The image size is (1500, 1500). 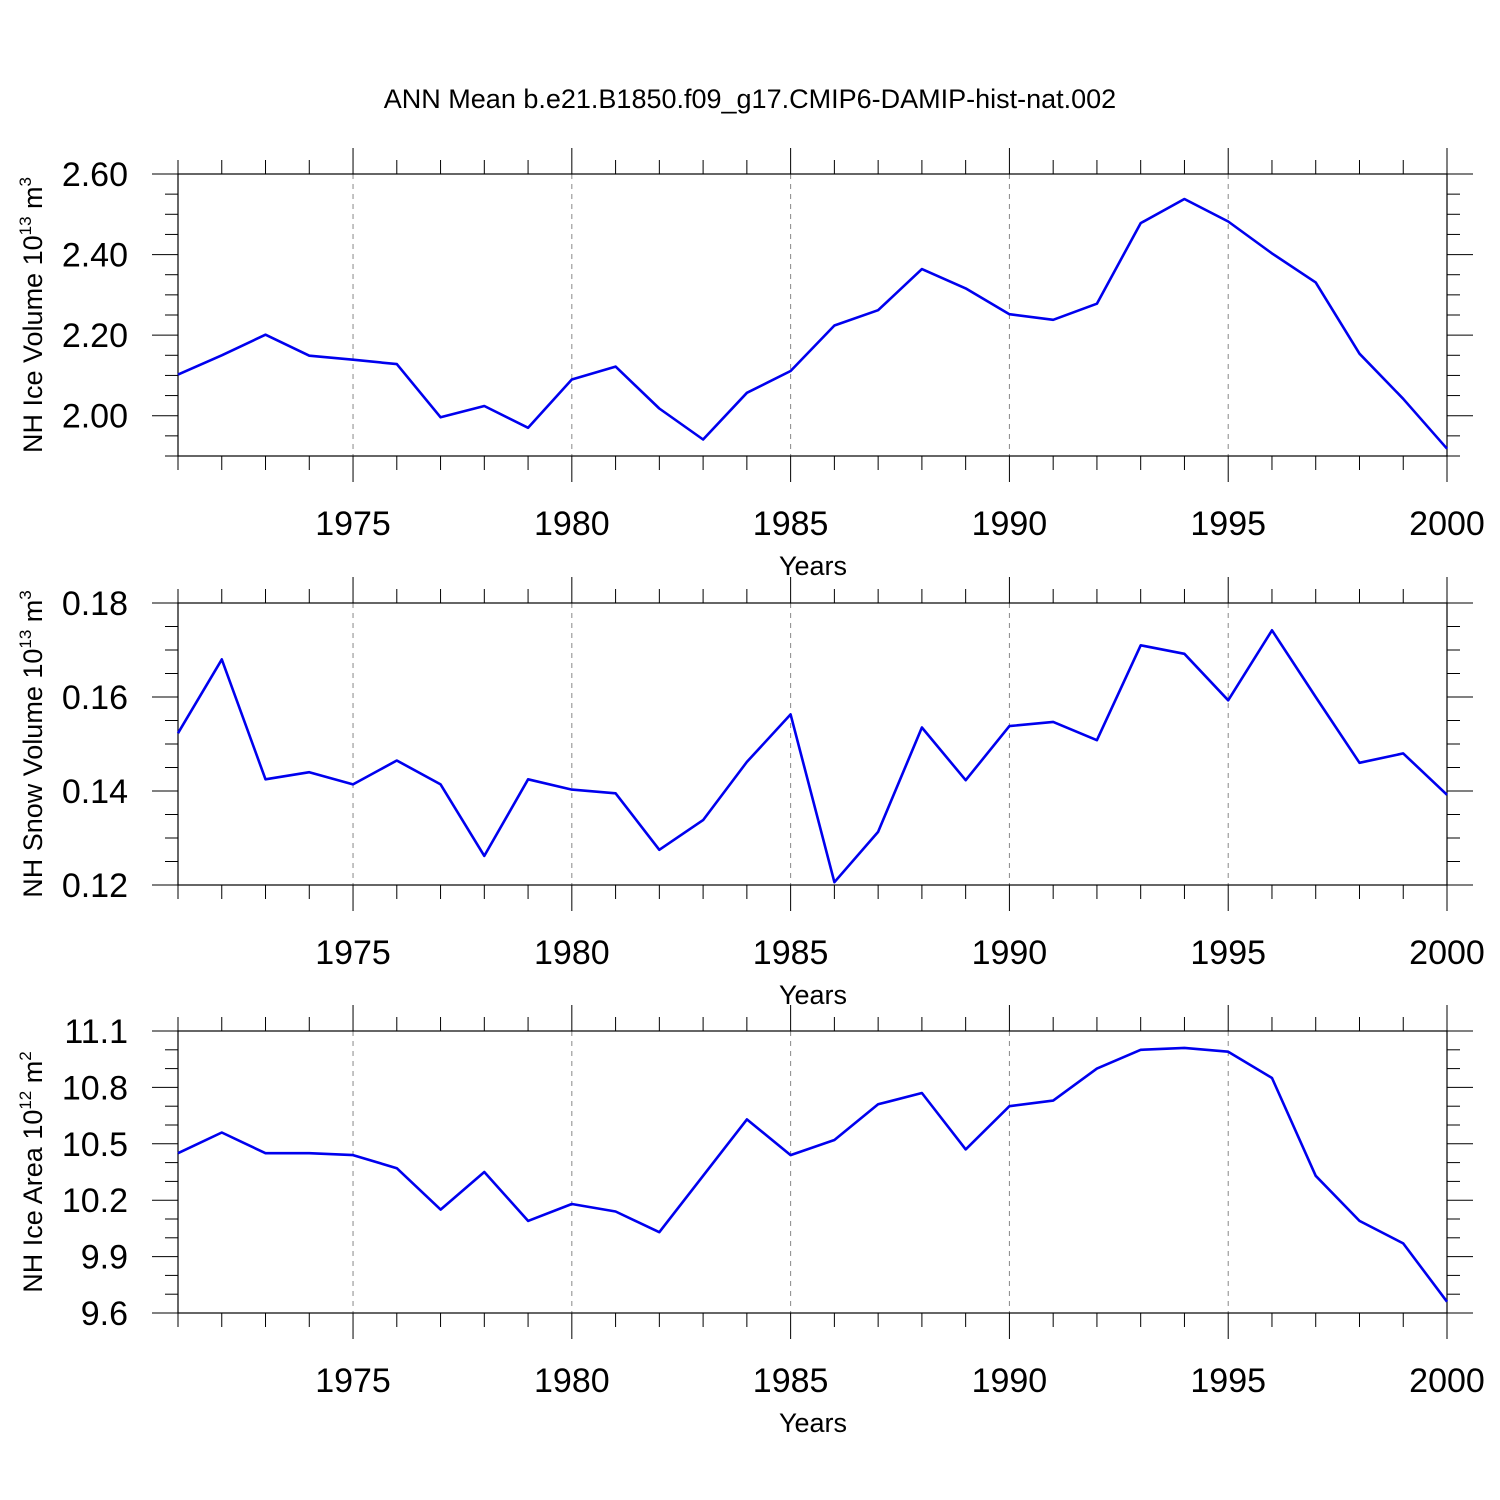 I want to click on ice-area-y-tick-label: 9.9, so click(x=104, y=1258).